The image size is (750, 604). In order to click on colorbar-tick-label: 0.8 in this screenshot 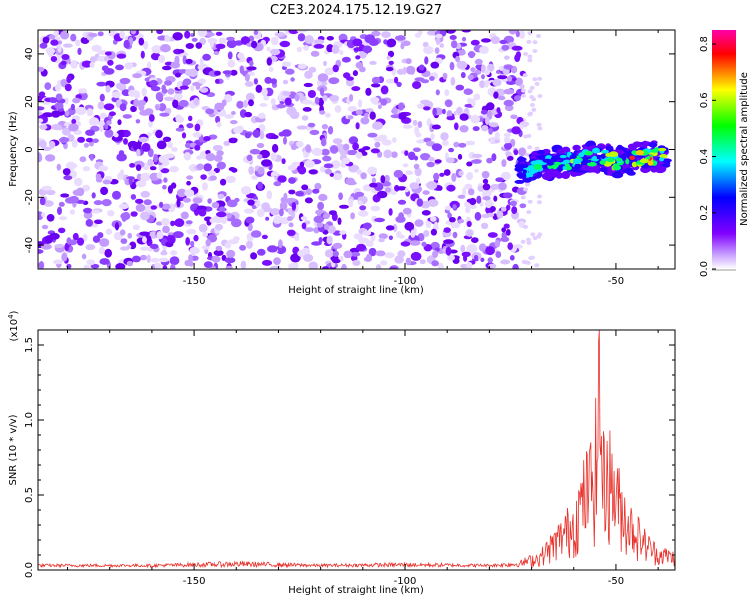, I will do `click(704, 44)`.